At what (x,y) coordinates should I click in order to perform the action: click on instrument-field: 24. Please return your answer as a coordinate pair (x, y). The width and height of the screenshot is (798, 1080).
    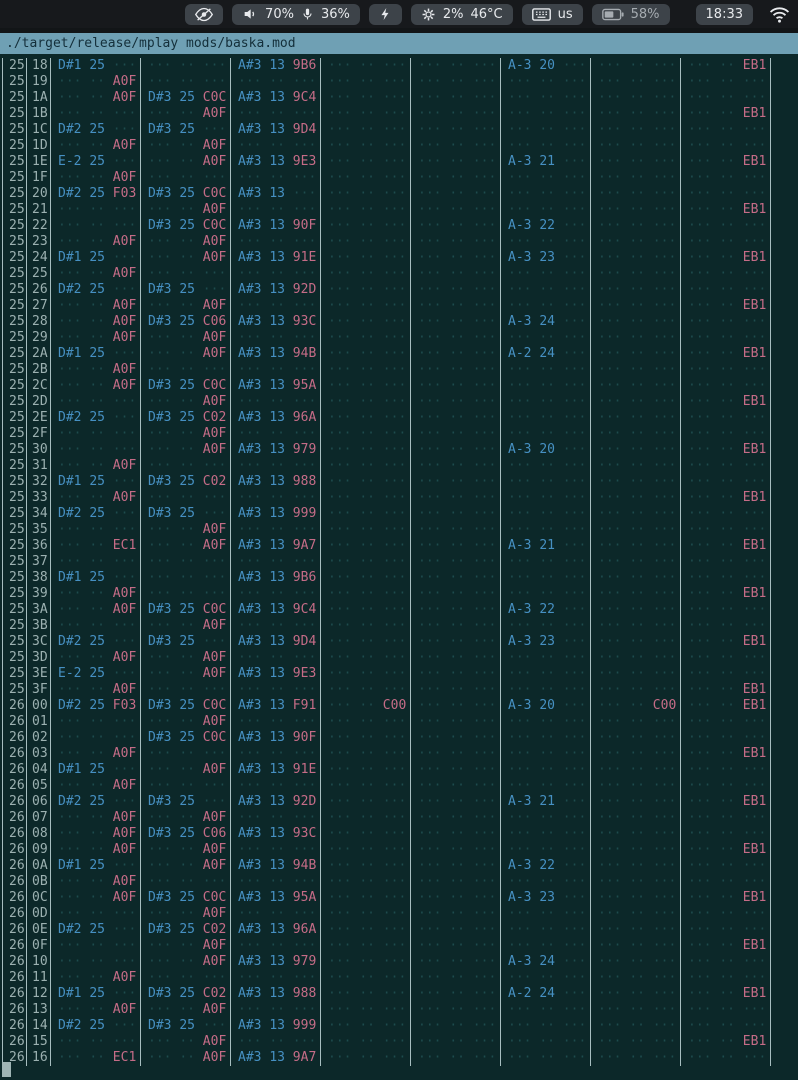
    Looking at the image, I should click on (547, 321).